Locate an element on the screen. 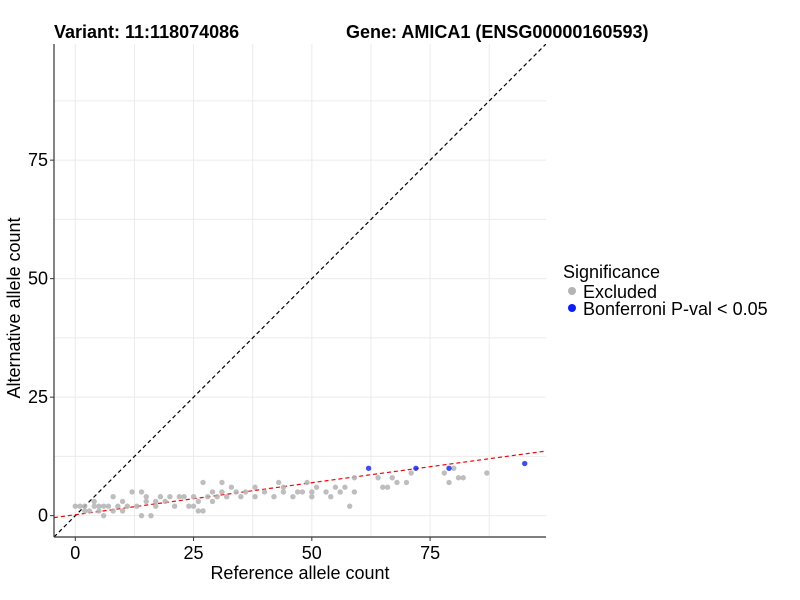  legend-title: Significance is located at coordinates (611, 272).